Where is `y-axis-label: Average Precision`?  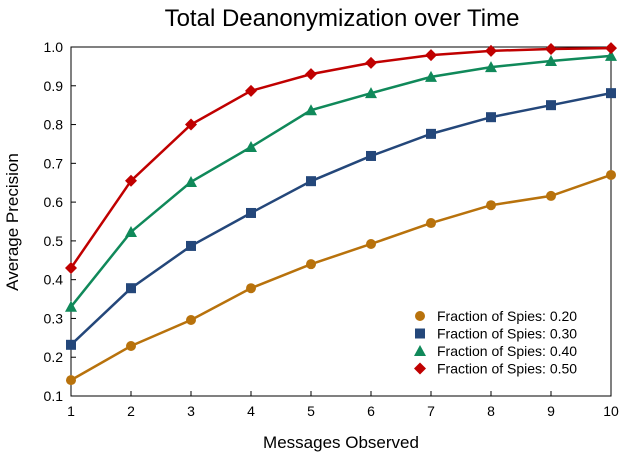 y-axis-label: Average Precision is located at coordinates (12, 222).